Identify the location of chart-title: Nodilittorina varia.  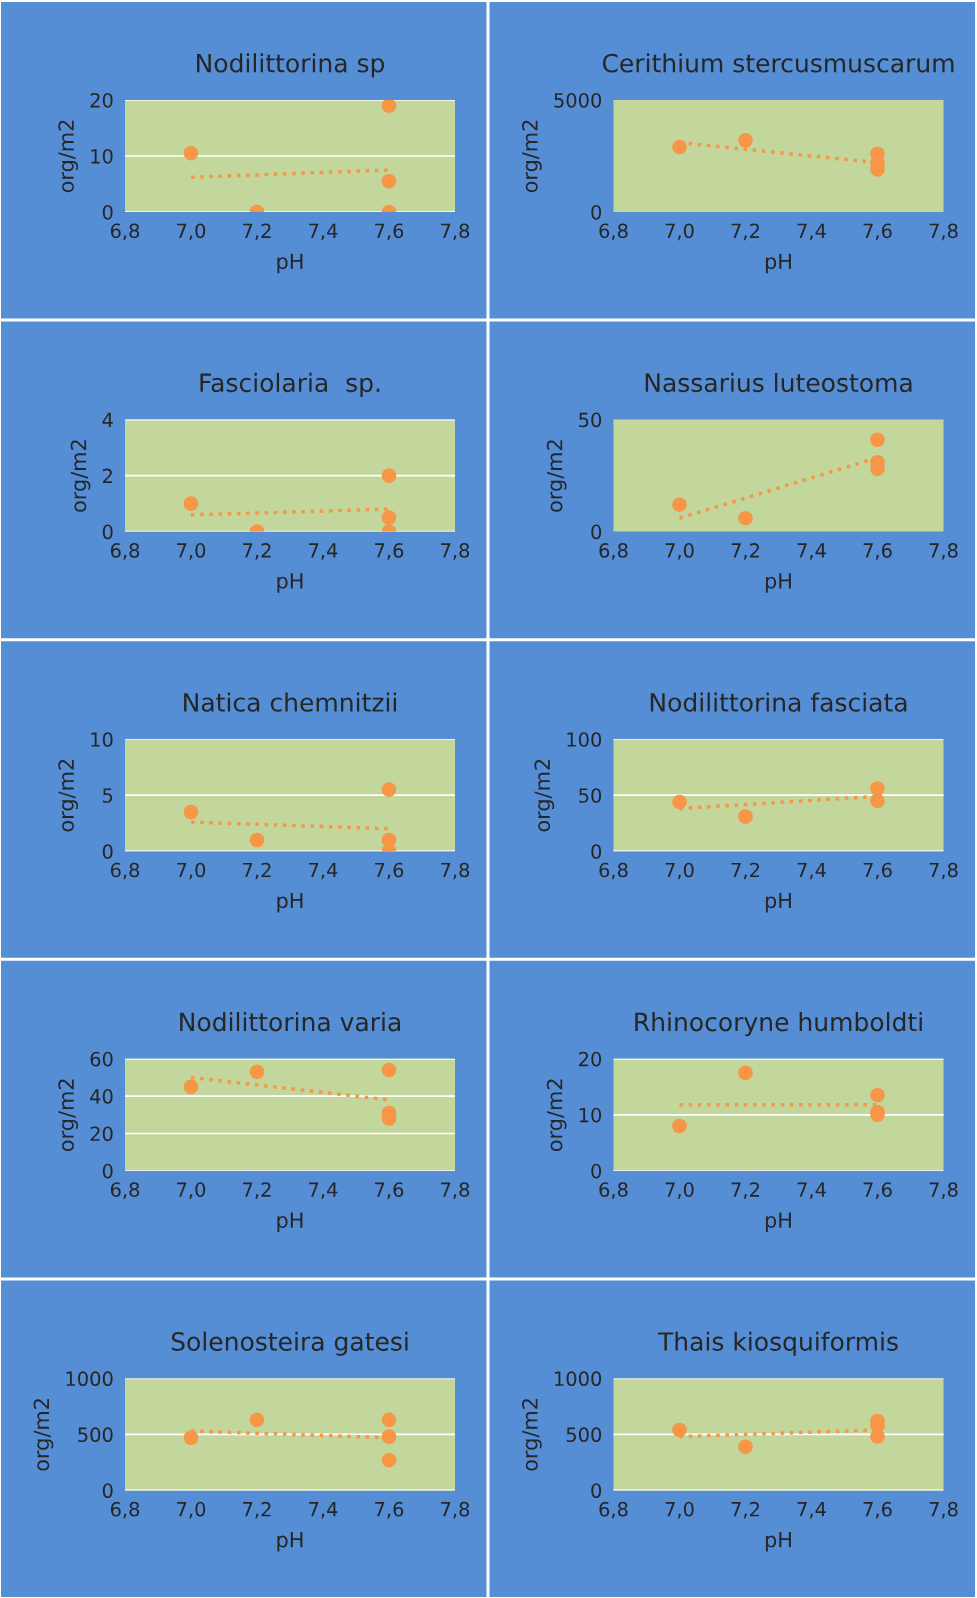
(290, 1022).